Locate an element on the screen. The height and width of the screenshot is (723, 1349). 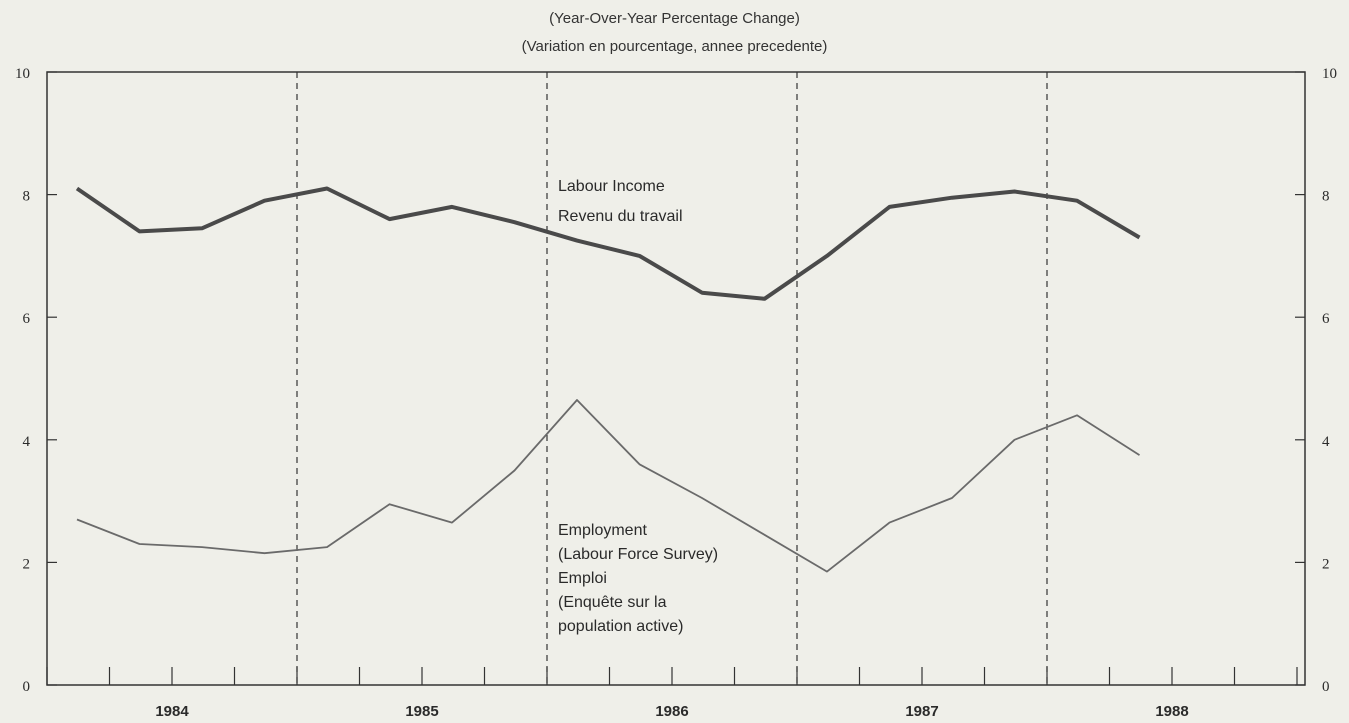
y-tick-label-right: 2 is located at coordinates (1326, 564).